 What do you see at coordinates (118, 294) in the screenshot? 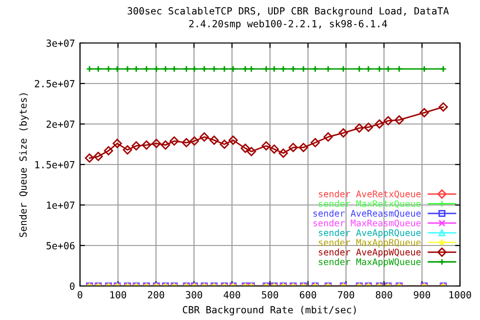
I see `x-tick-label: 100` at bounding box center [118, 294].